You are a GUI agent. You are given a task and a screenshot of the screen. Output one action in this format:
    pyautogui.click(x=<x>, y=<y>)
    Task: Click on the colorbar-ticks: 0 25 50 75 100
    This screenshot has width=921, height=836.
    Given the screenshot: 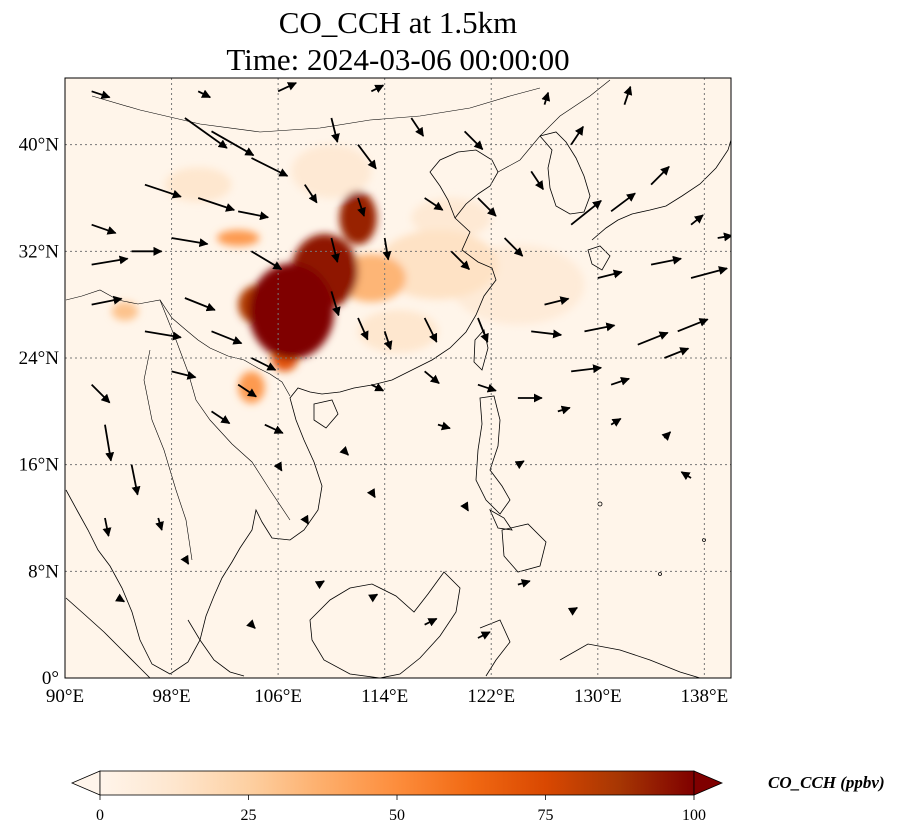 What is the action you would take?
    pyautogui.click(x=401, y=809)
    